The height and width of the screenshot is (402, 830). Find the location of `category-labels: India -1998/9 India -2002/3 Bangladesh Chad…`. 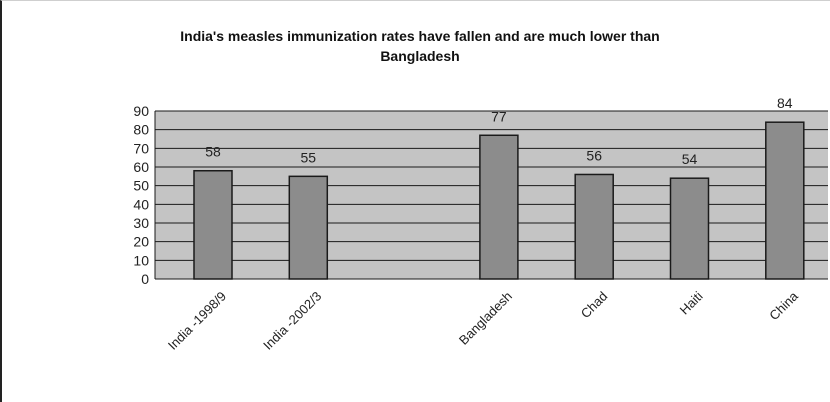

category-labels: India -1998/9 India -2002/3 Bangladesh Chad… is located at coordinates (483, 320).